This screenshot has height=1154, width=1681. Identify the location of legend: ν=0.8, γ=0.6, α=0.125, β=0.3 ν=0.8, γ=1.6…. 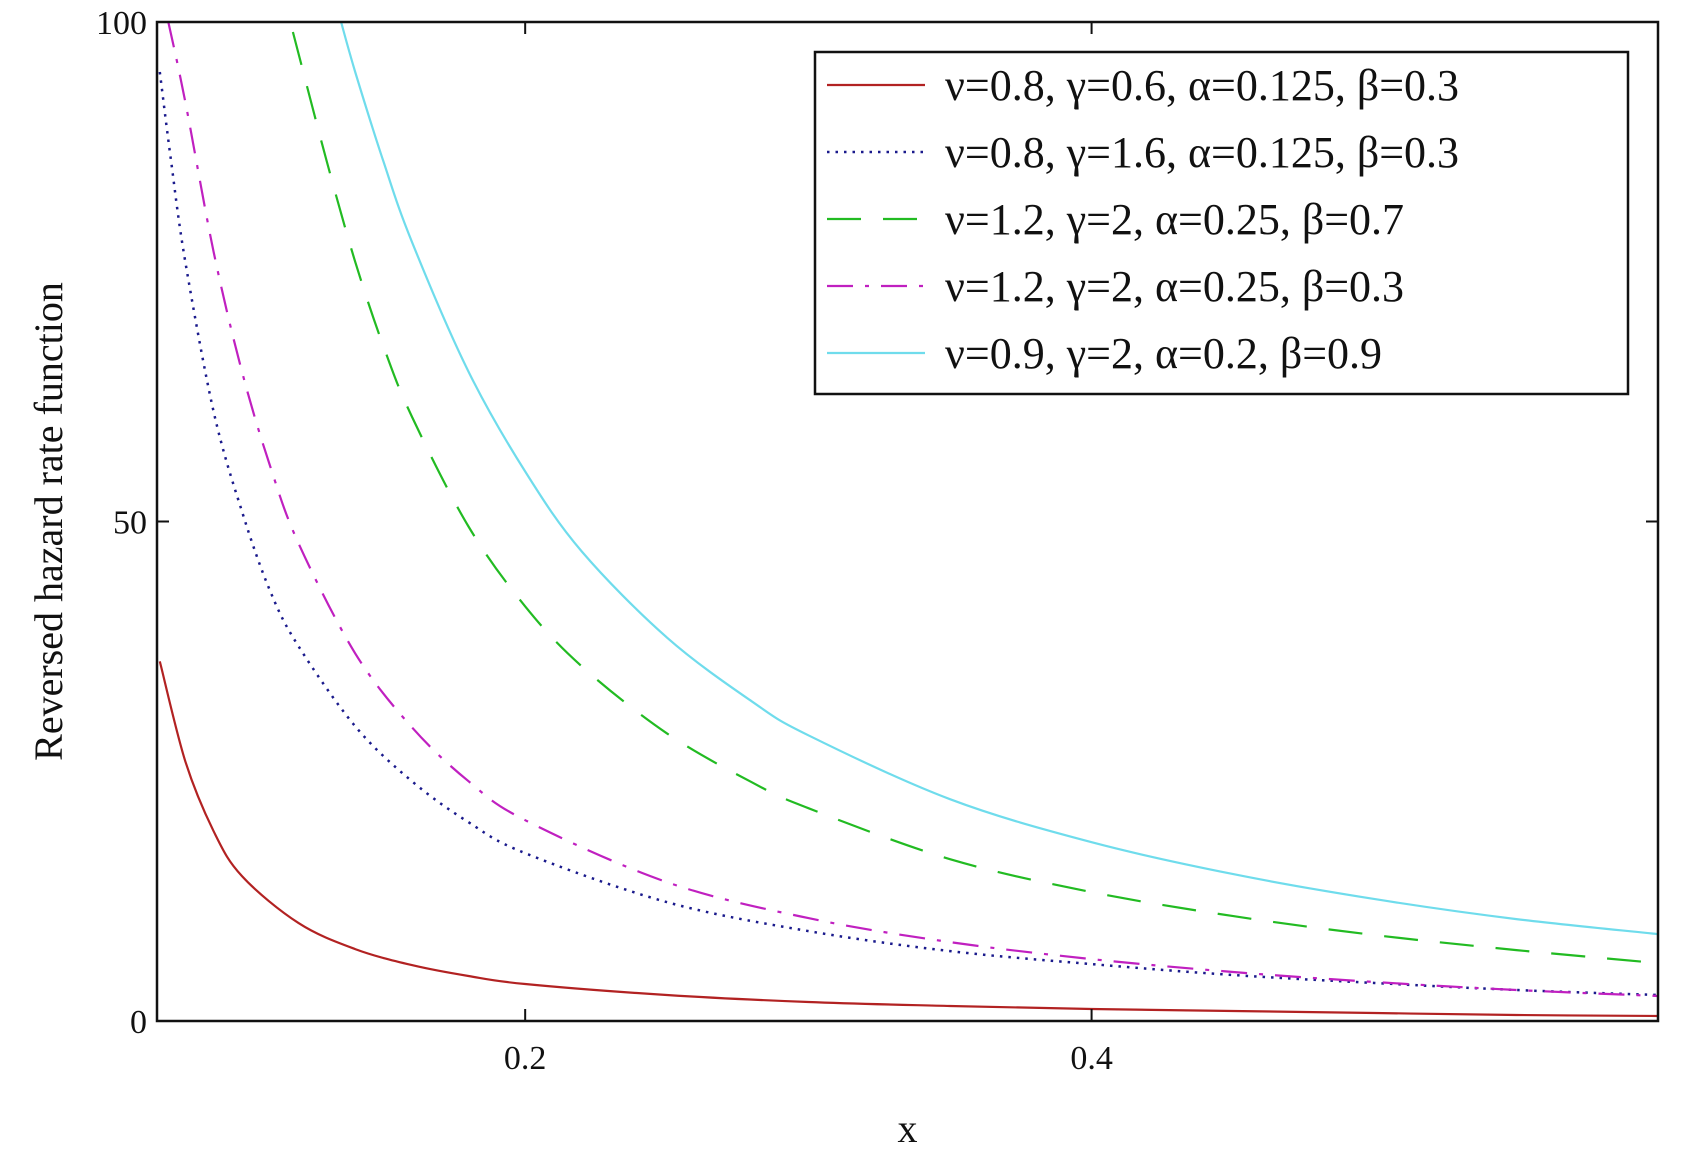
(1221, 223).